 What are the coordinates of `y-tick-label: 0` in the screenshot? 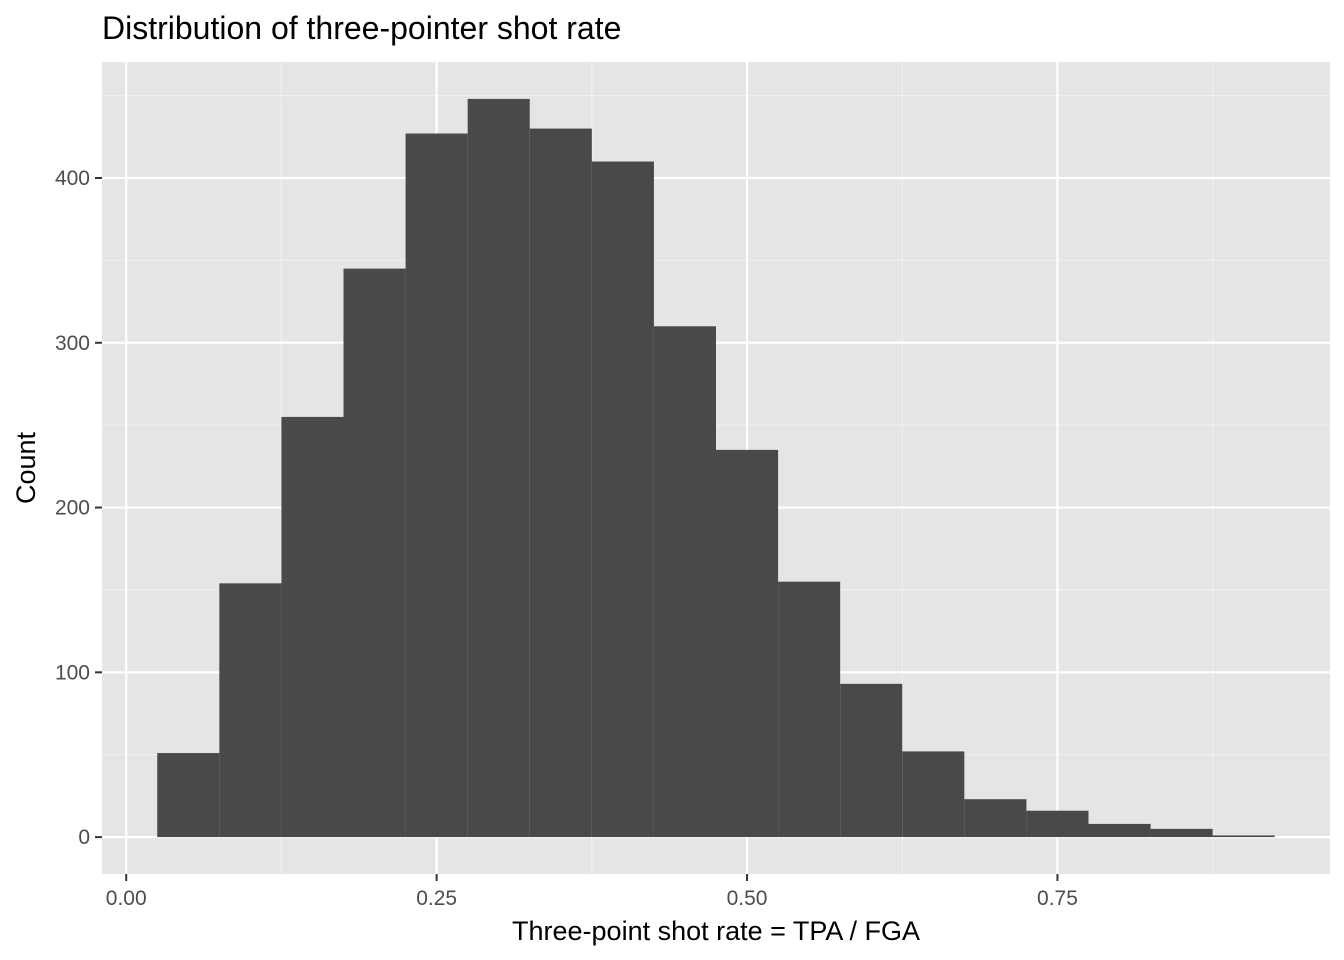 It's located at (84, 837).